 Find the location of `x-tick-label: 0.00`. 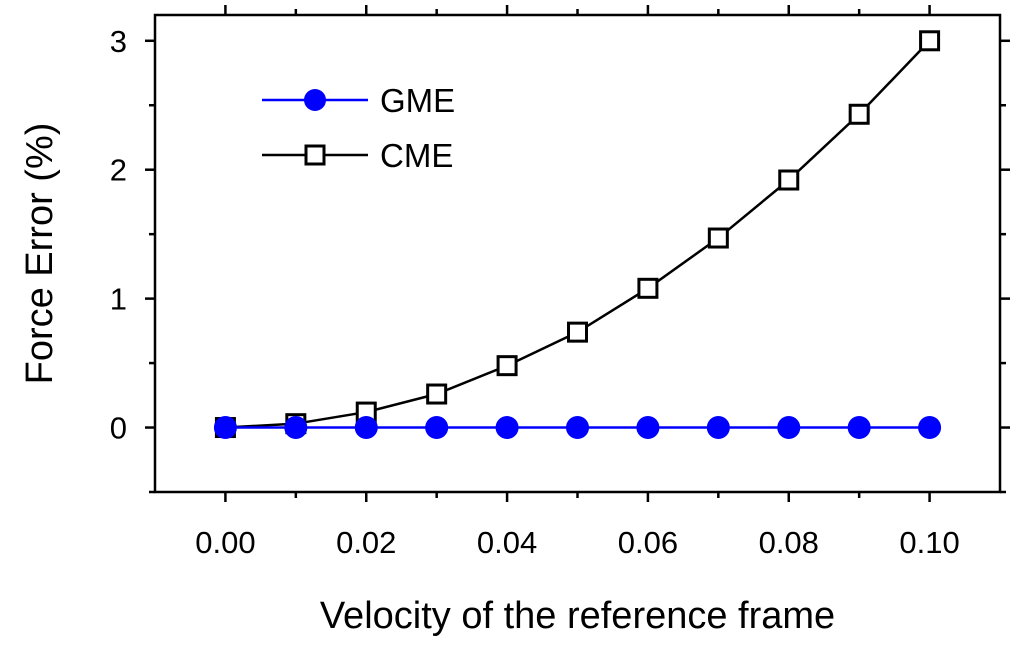

x-tick-label: 0.00 is located at coordinates (225, 542).